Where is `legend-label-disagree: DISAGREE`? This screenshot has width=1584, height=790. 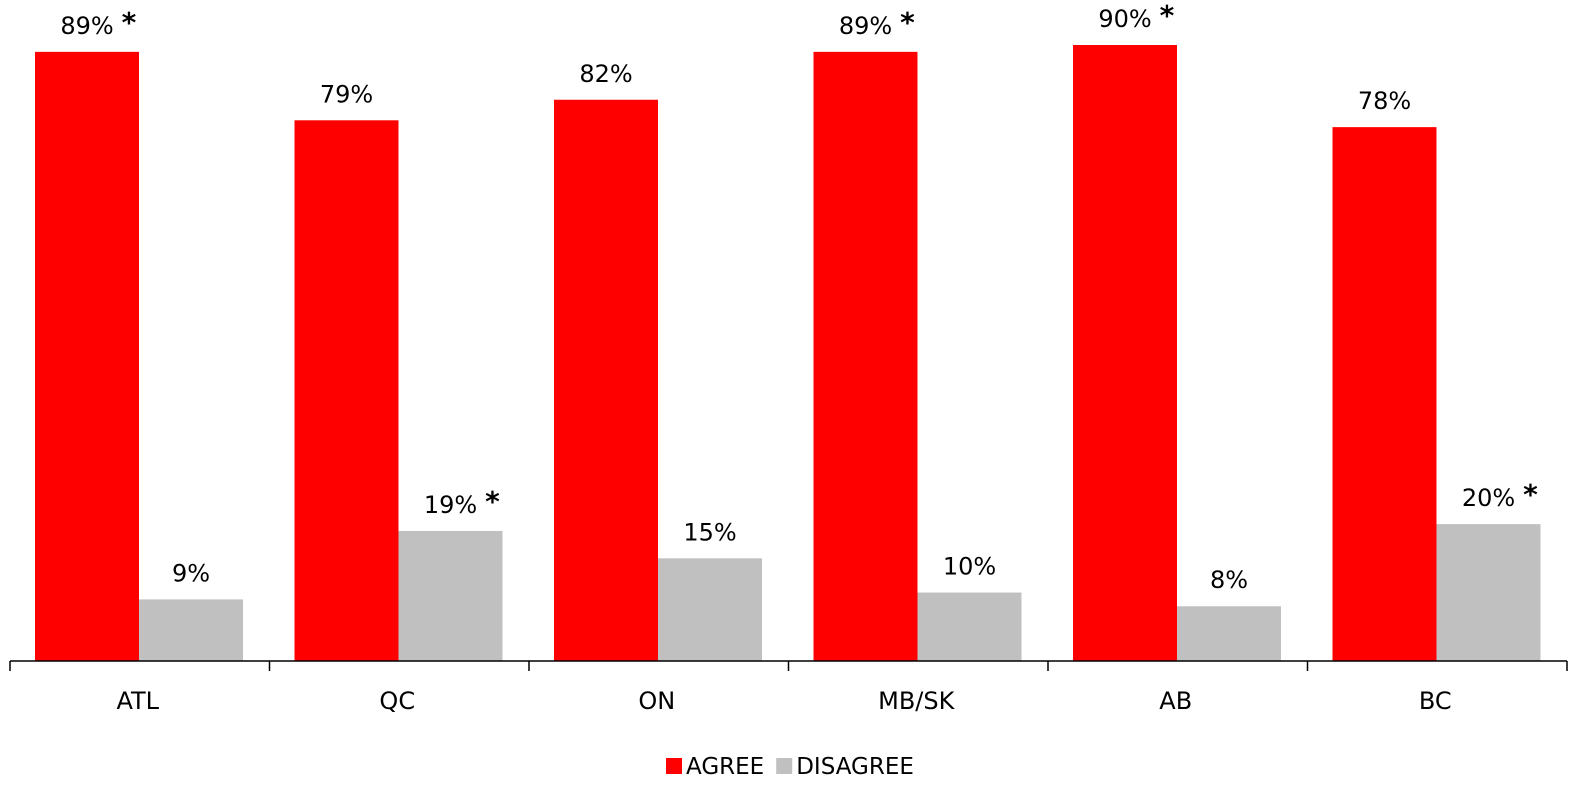 legend-label-disagree: DISAGREE is located at coordinates (855, 767).